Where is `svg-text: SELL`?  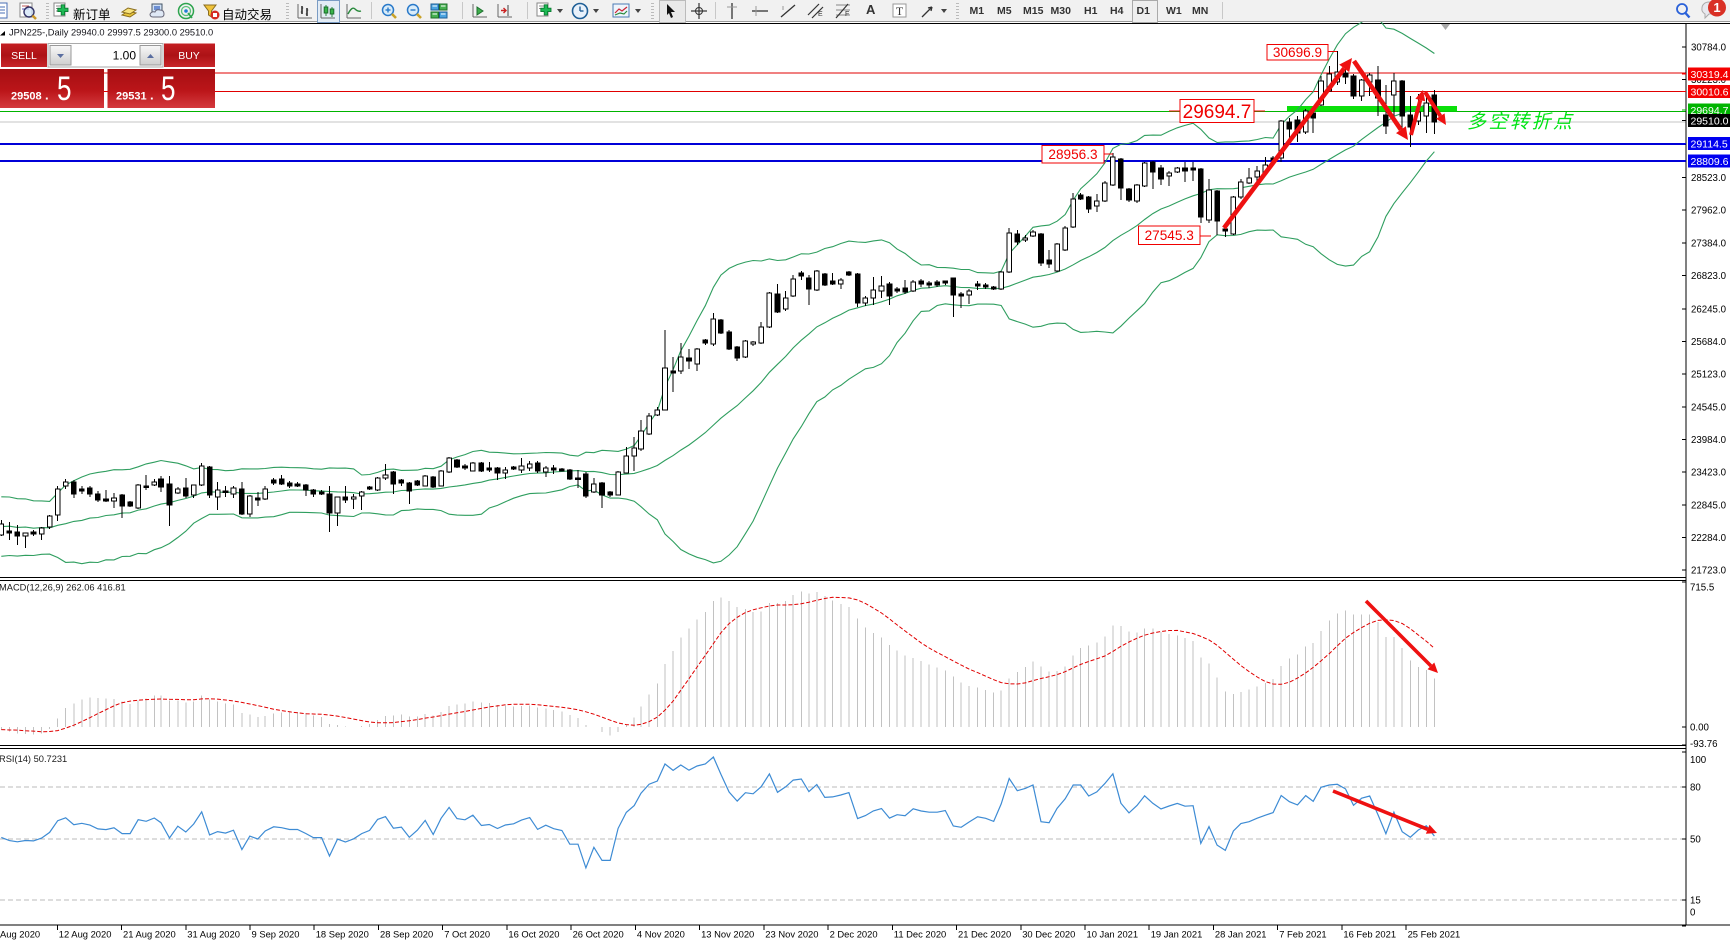 svg-text: SELL is located at coordinates (24, 56).